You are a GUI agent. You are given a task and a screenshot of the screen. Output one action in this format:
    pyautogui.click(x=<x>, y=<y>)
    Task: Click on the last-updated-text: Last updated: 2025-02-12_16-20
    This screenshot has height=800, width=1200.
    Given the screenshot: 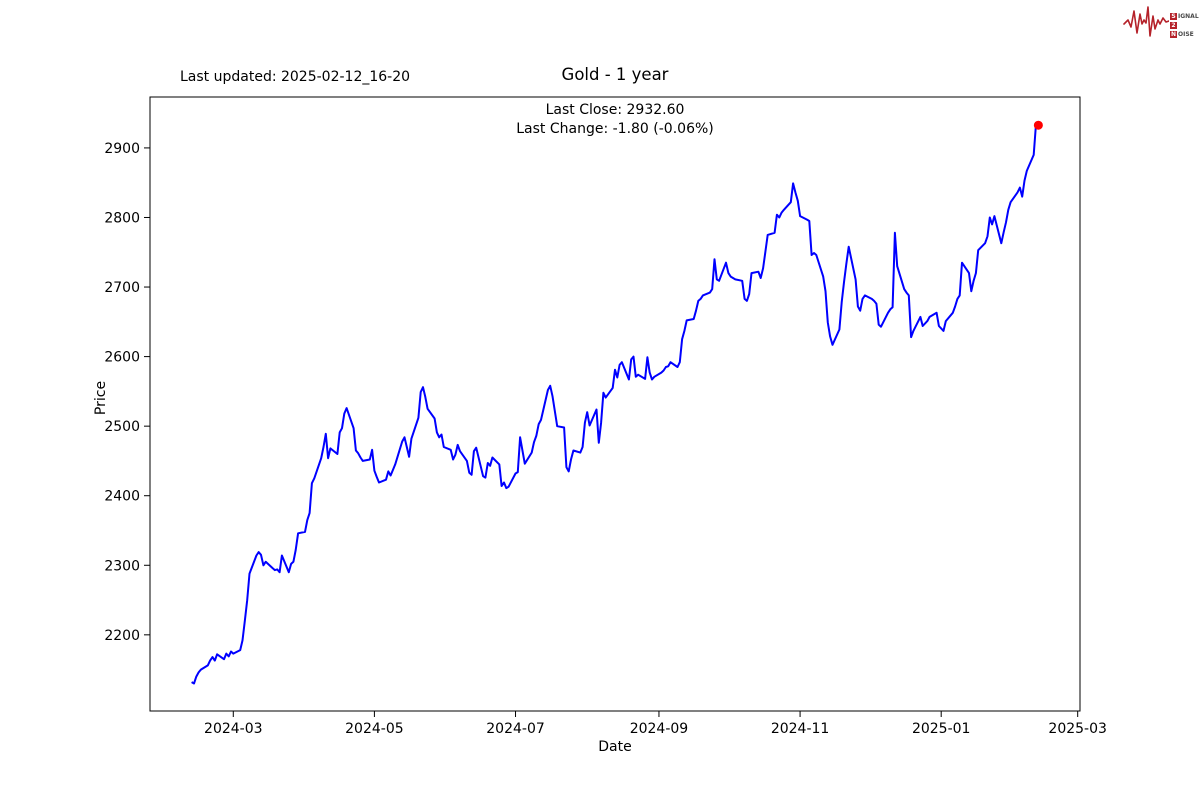 What is the action you would take?
    pyautogui.click(x=295, y=77)
    